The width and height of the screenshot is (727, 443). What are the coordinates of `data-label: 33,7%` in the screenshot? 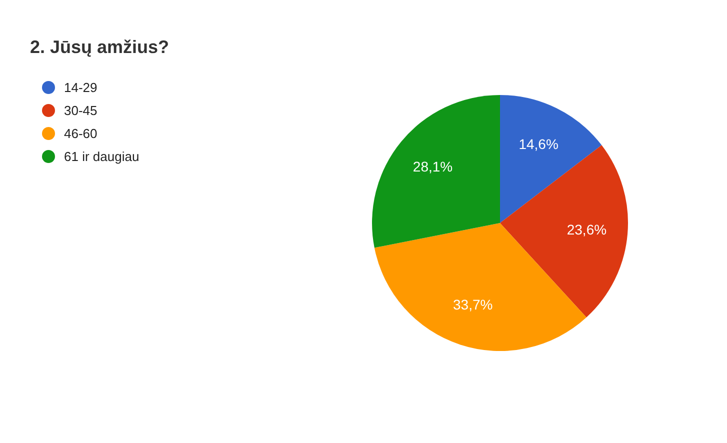 It's located at (472, 304).